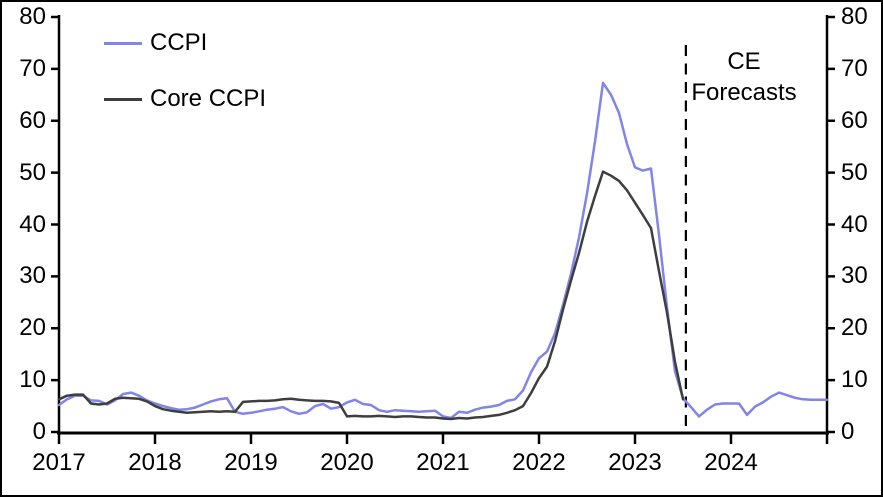 The image size is (883, 497). Describe the element at coordinates (744, 61) in the screenshot. I see `ce-forecasts-line1: CE` at that location.